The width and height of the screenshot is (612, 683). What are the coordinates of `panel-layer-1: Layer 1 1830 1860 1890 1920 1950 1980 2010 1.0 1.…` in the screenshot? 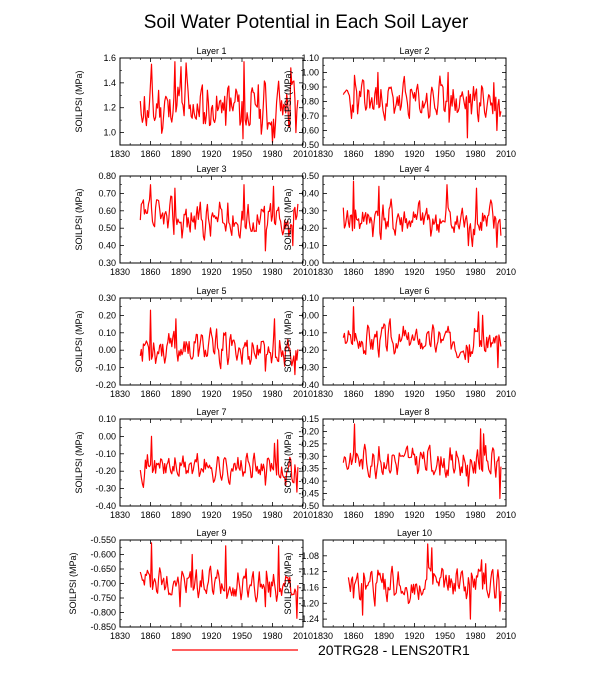 It's located at (193, 102).